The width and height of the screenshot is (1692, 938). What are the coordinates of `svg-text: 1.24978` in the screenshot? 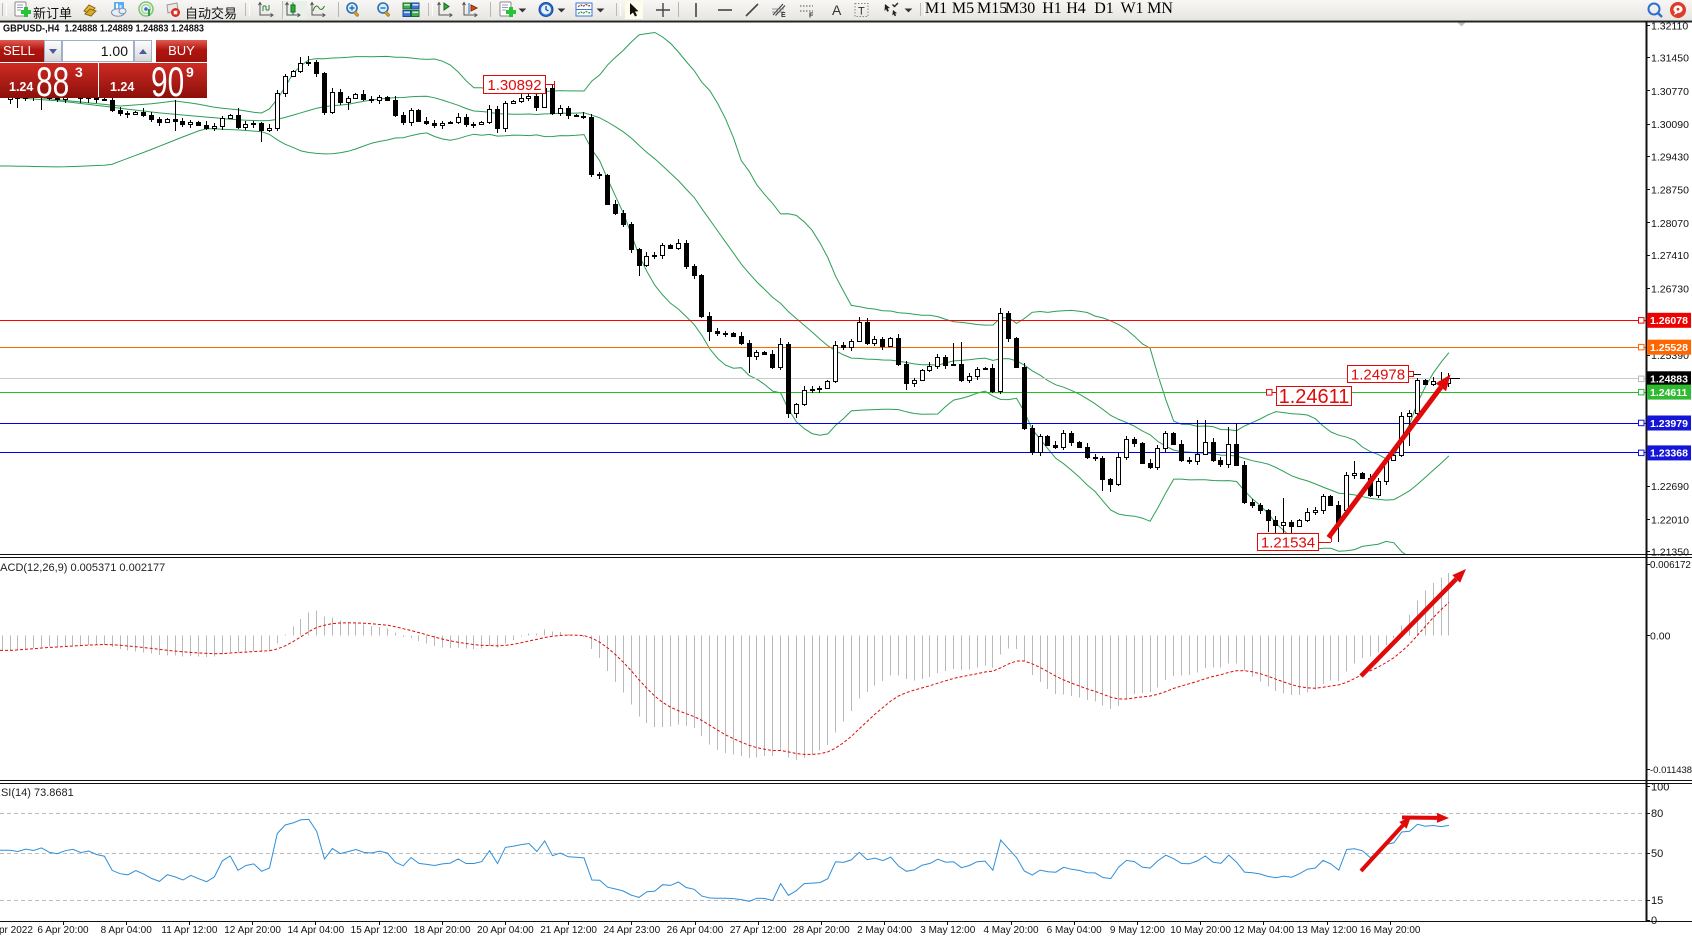 It's located at (1378, 374).